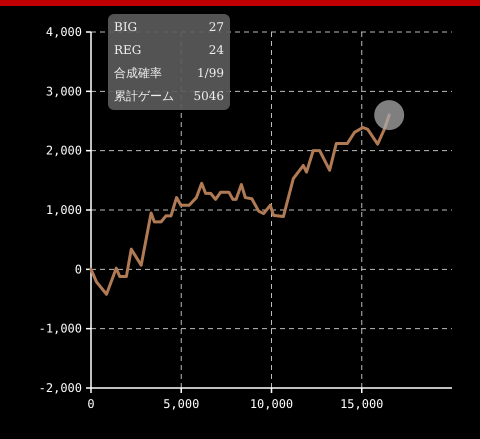 This screenshot has width=480, height=439. Describe the element at coordinates (64, 91) in the screenshot. I see `y-tick-label: 3,000` at that location.